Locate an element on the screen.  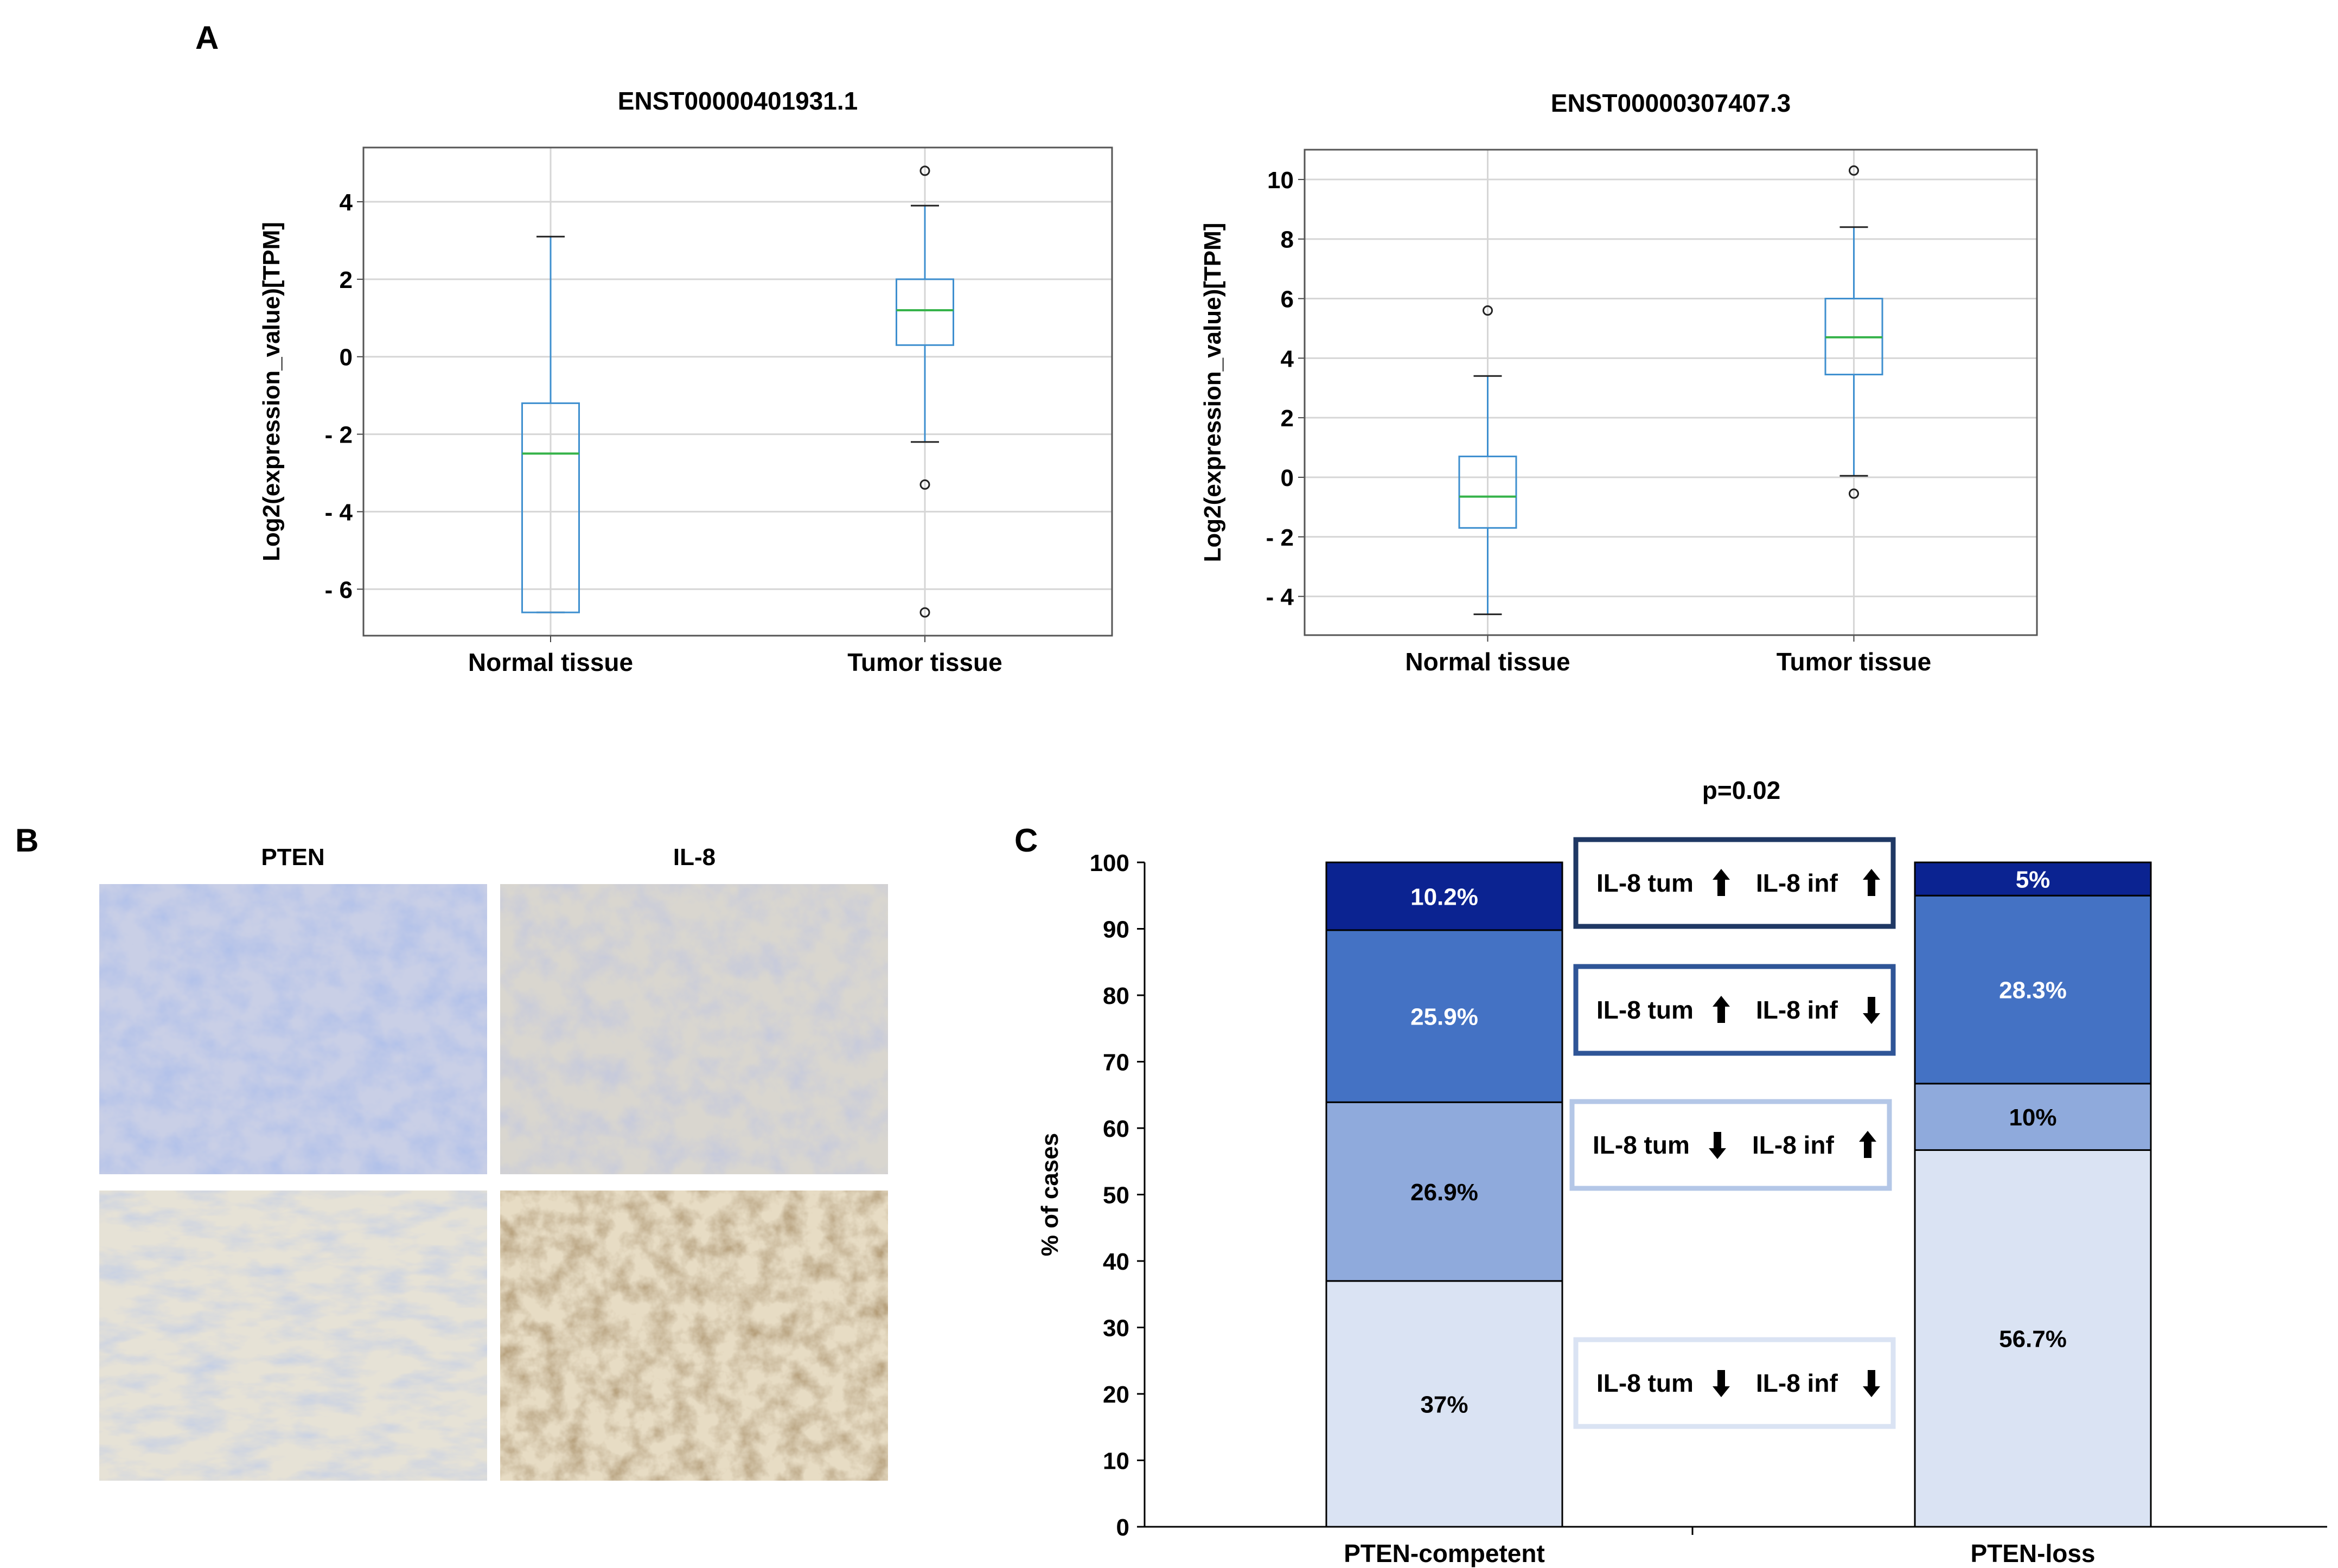
data-label: 5% is located at coordinates (2033, 880).